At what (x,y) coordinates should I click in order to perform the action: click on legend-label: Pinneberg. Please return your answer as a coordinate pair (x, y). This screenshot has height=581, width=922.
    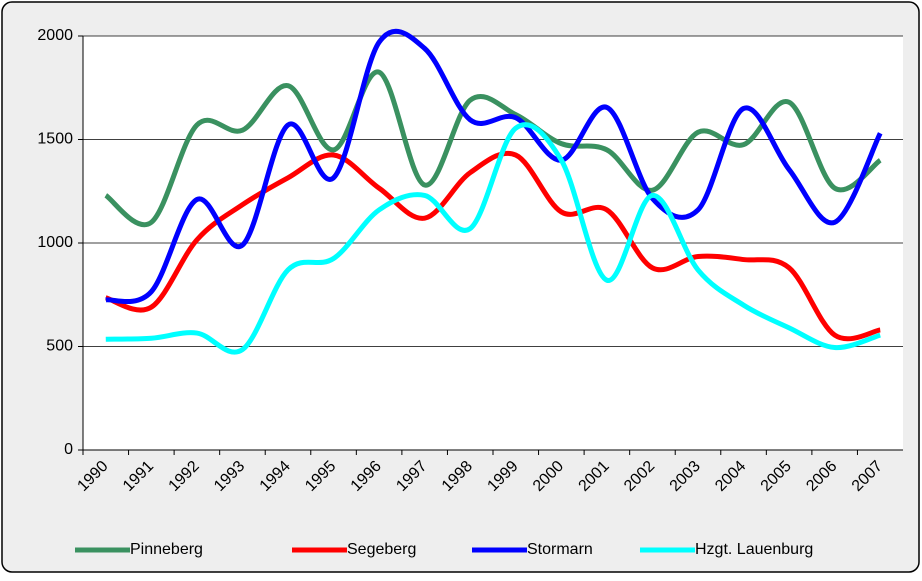
    Looking at the image, I should click on (166, 549).